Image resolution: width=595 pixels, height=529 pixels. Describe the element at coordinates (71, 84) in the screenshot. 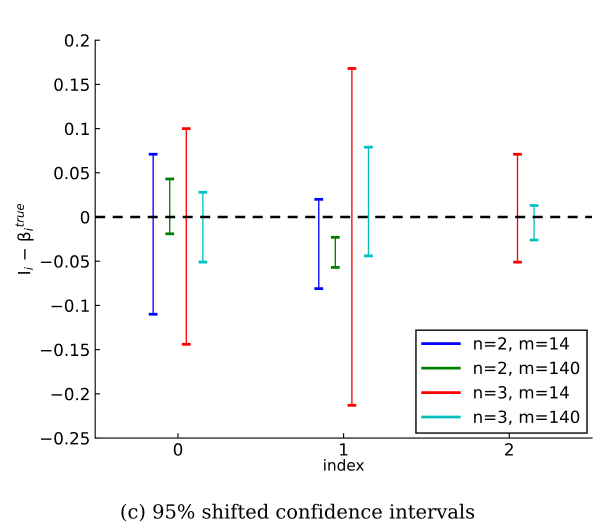

I see `y-tick-label: 0.15` at that location.